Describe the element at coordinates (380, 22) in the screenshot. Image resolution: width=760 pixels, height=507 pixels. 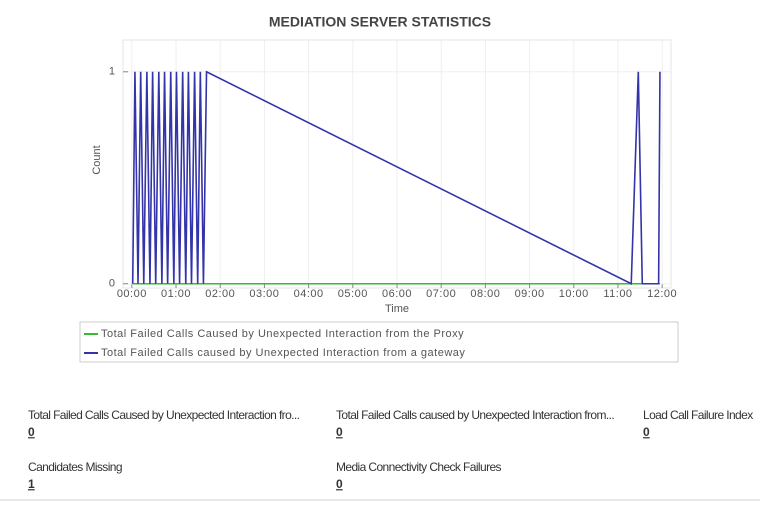
I see `chart-title: MEDIATION SERVER STATISTICS` at that location.